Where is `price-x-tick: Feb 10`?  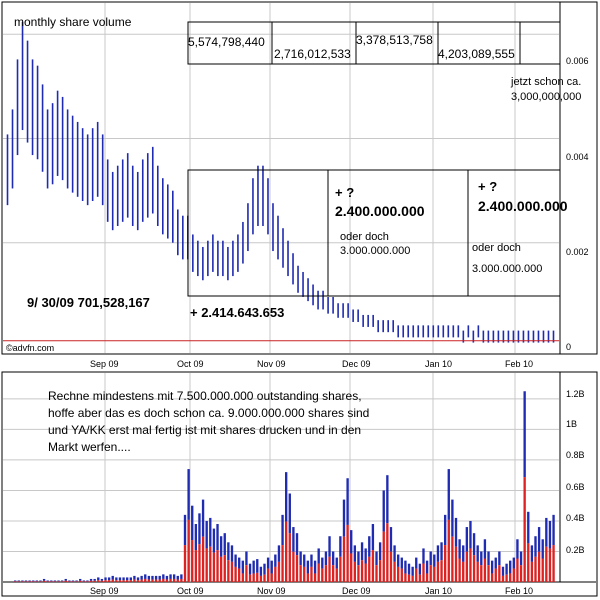 price-x-tick: Feb 10 is located at coordinates (519, 364).